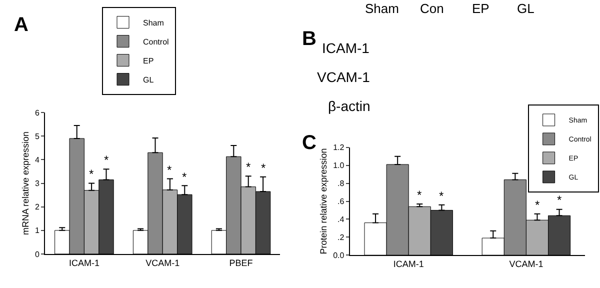 This screenshot has height=288, width=600. What do you see at coordinates (148, 61) in the screenshot?
I see `legend-label: EP` at bounding box center [148, 61].